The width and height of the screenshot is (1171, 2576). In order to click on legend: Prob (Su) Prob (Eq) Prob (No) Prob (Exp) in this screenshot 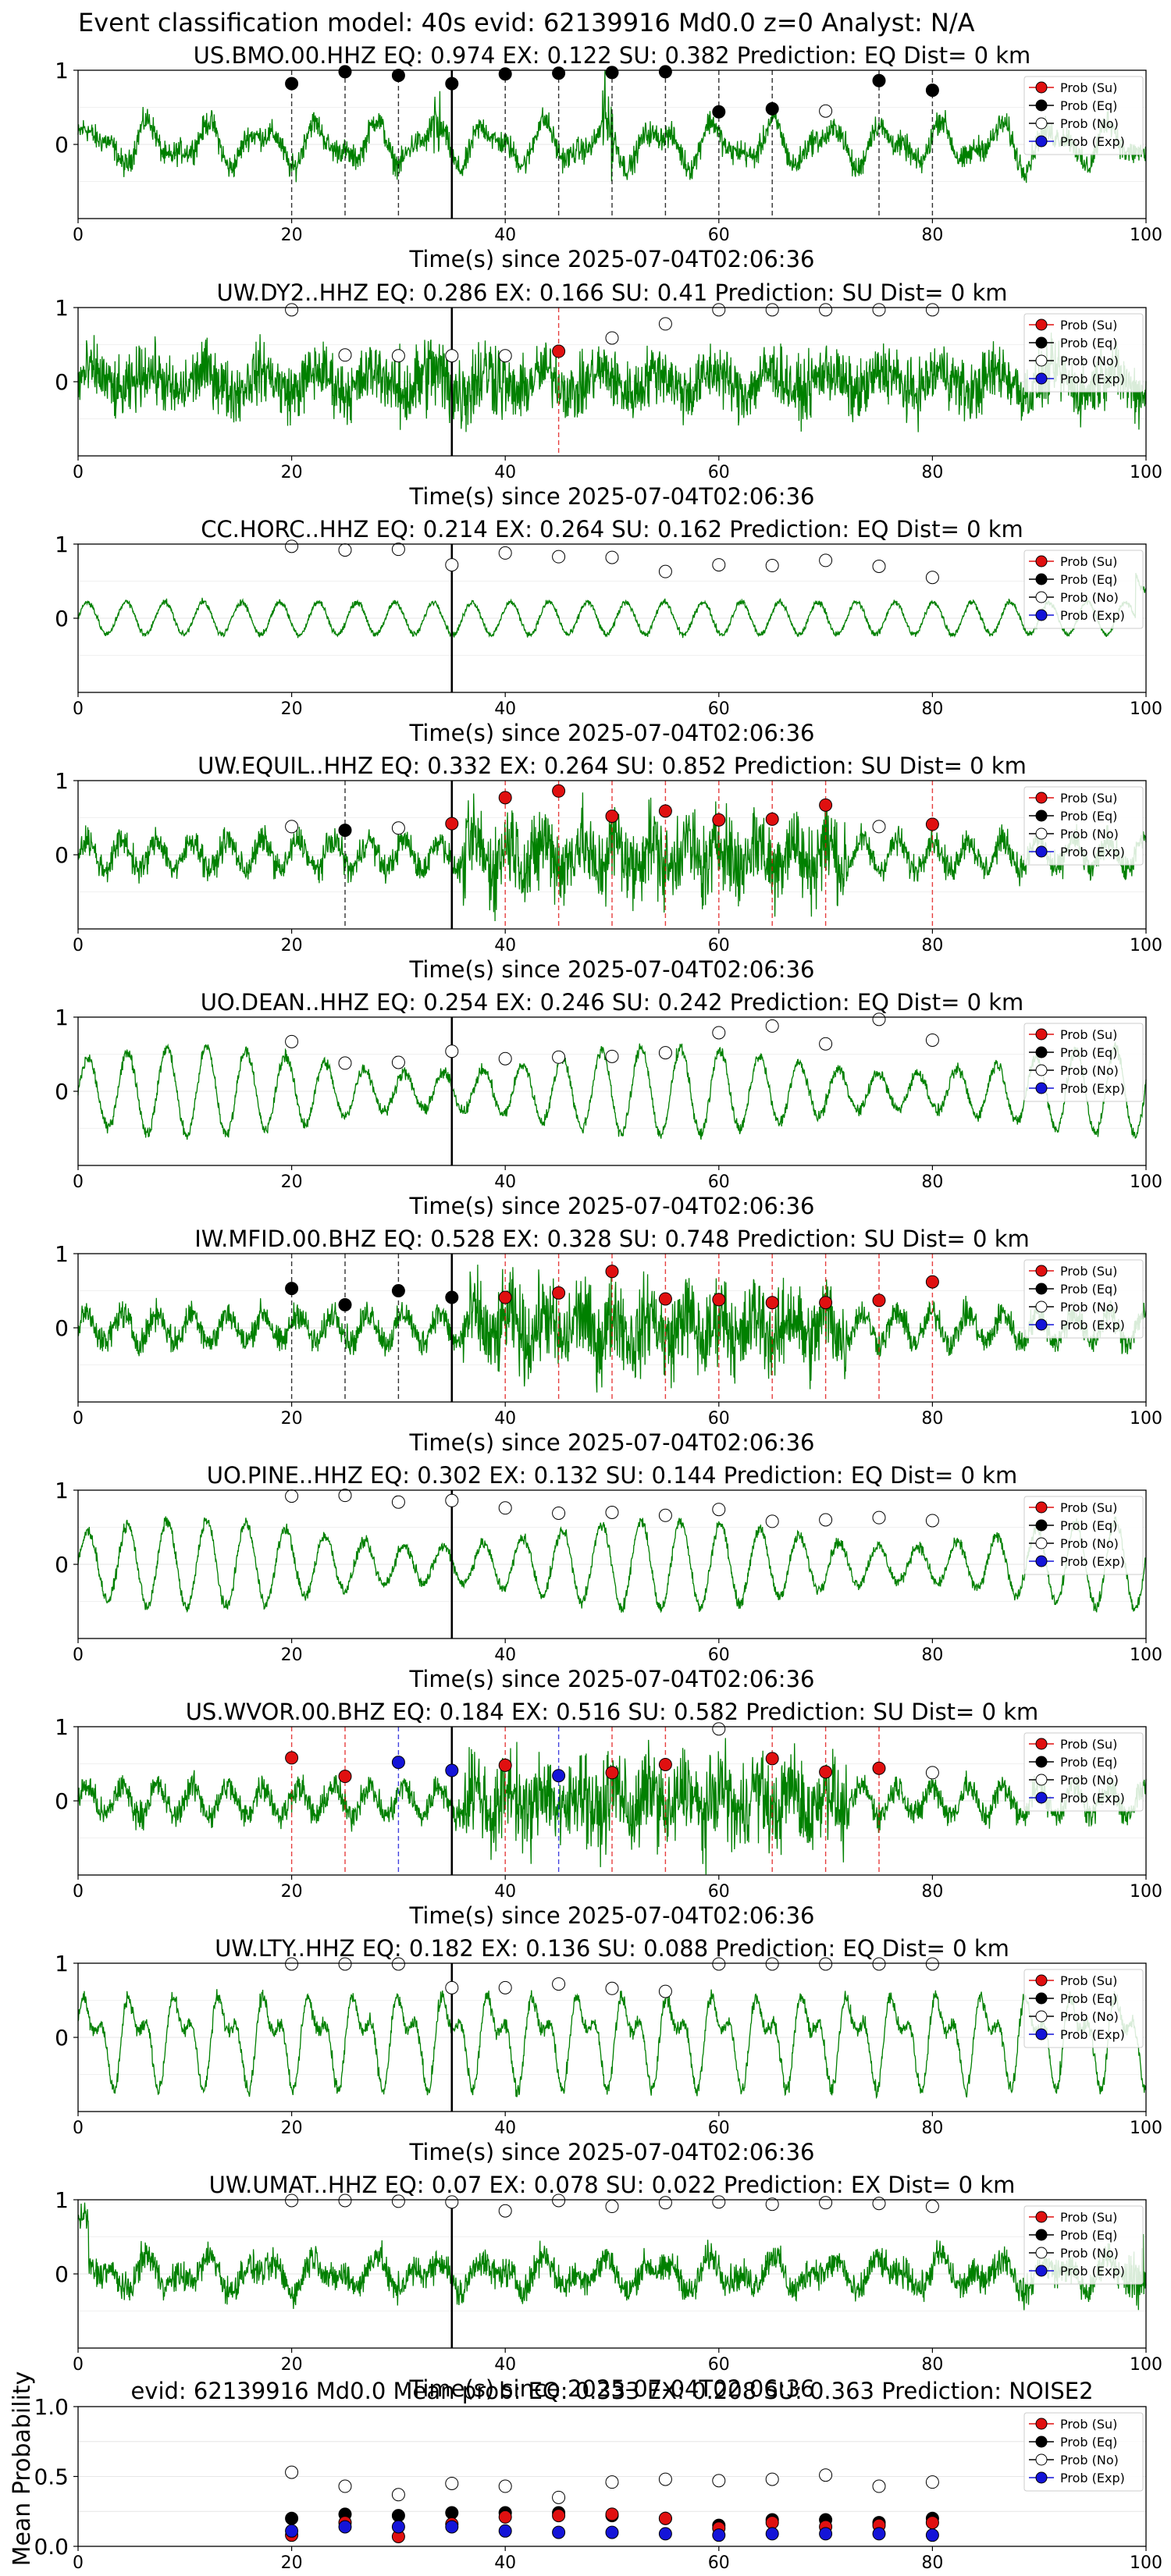, I will do `click(1083, 2008)`.